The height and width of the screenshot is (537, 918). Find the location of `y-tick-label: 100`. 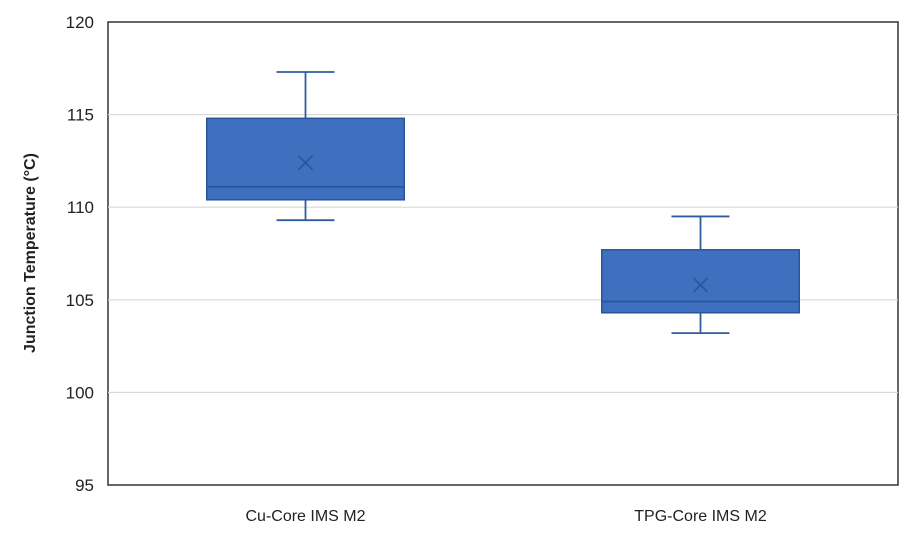

y-tick-label: 100 is located at coordinates (80, 392).